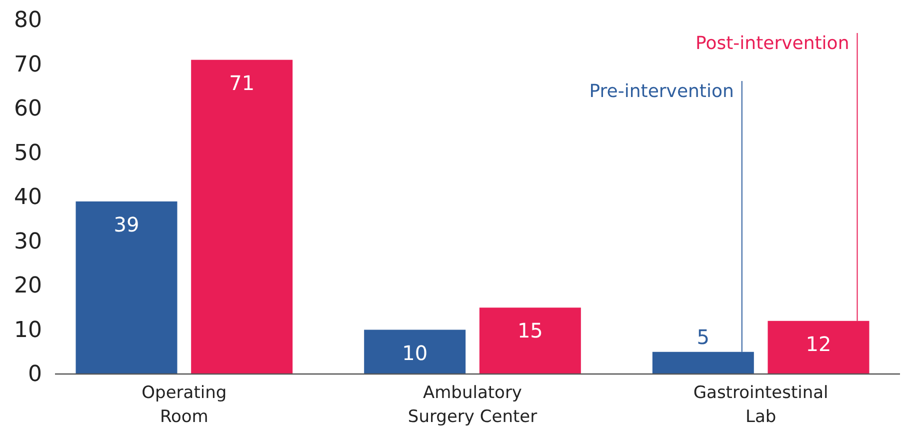 The image size is (904, 429). Describe the element at coordinates (661, 91) in the screenshot. I see `text: Pre-intervention` at that location.